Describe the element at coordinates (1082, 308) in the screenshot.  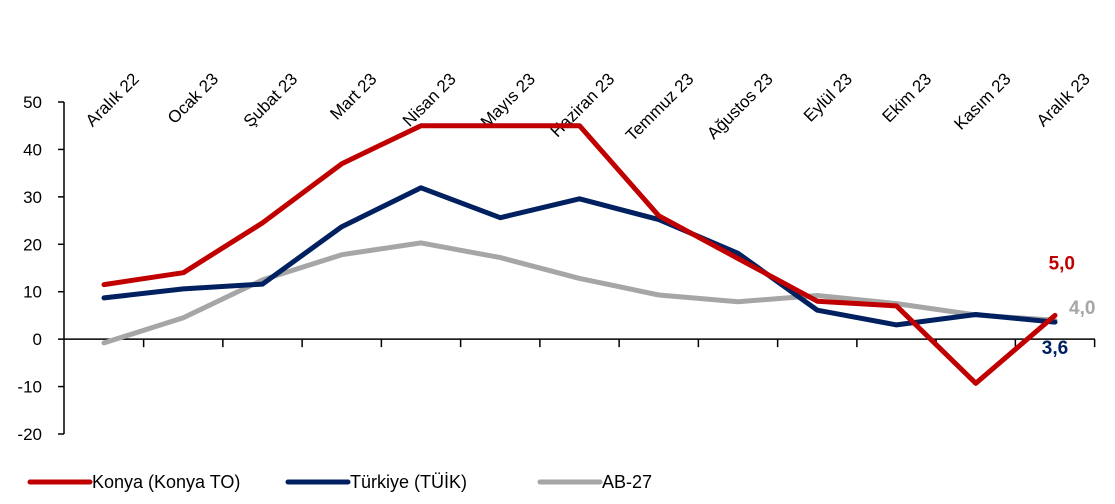
I see `end-value-label: 4,0` at that location.